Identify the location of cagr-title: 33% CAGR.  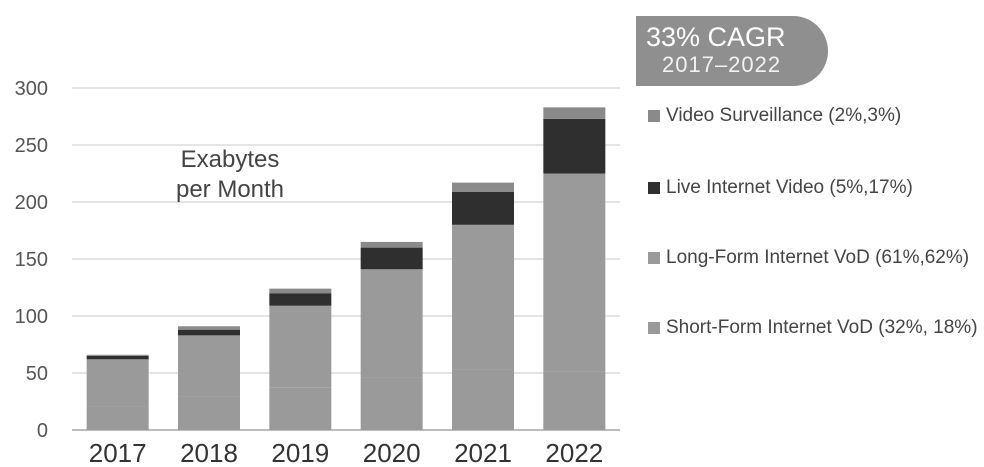
(716, 37).